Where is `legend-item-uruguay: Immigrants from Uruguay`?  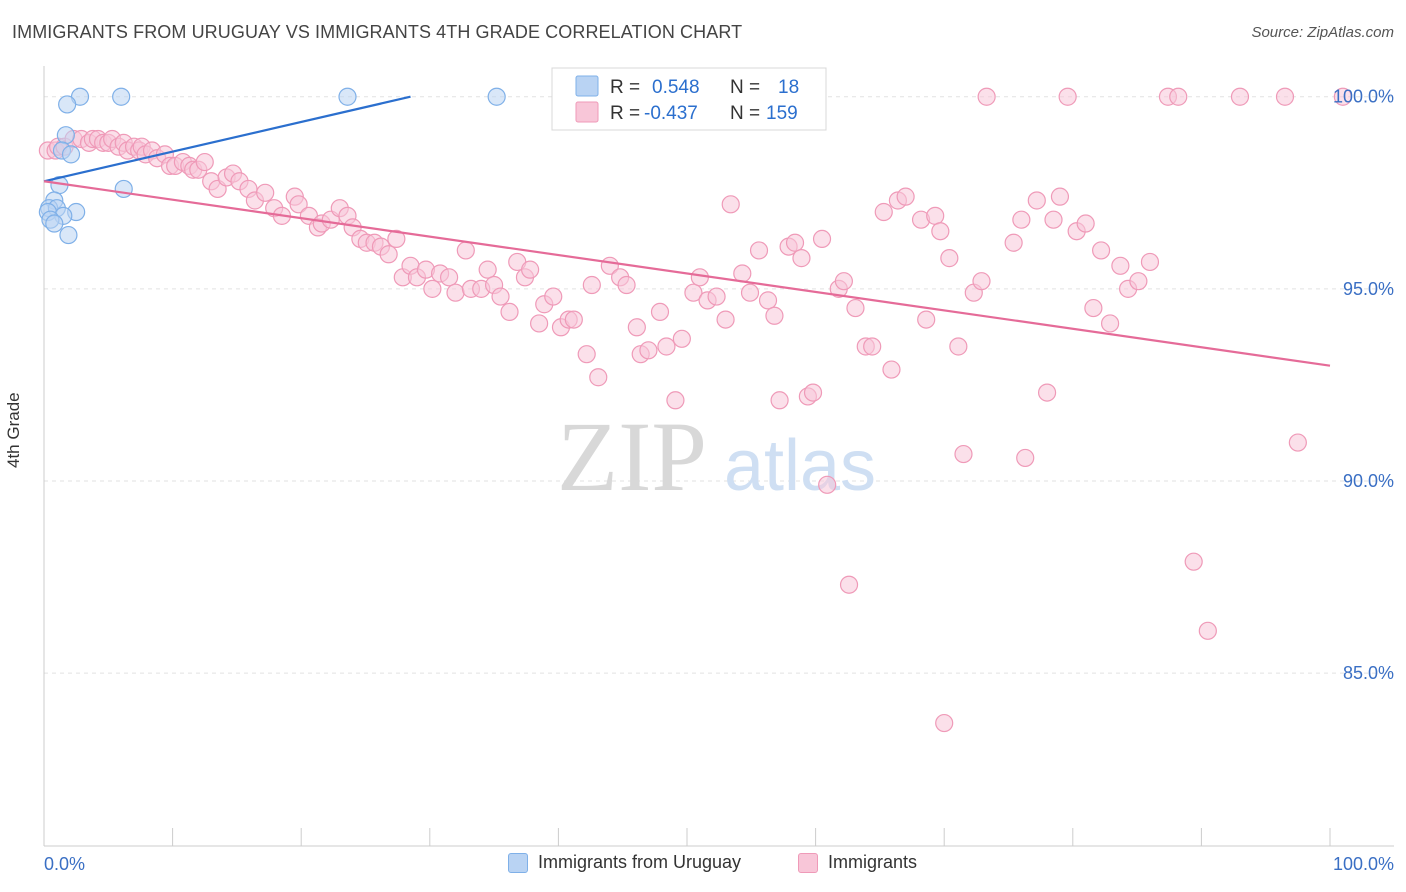
legend-item-uruguay: Immigrants from Uruguay is located at coordinates (624, 862).